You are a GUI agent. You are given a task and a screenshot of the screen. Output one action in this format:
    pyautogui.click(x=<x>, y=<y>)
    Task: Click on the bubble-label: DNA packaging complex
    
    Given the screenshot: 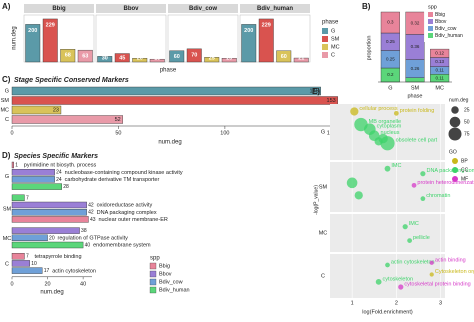 What is the action you would take?
    pyautogui.click(x=450, y=171)
    